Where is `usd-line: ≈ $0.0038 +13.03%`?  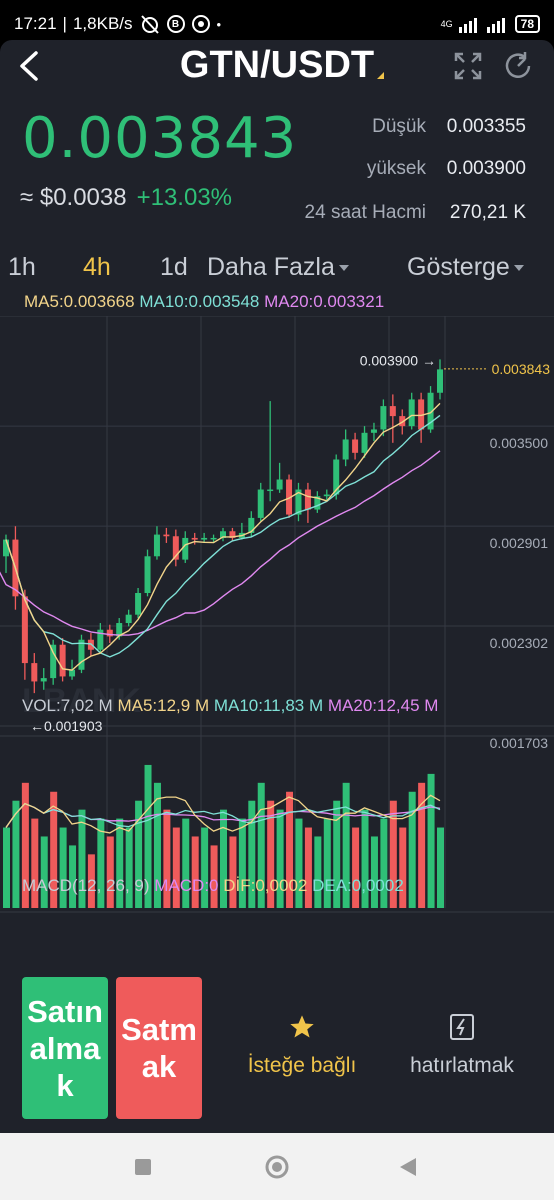 usd-line: ≈ $0.0038 +13.03% is located at coordinates (126, 198).